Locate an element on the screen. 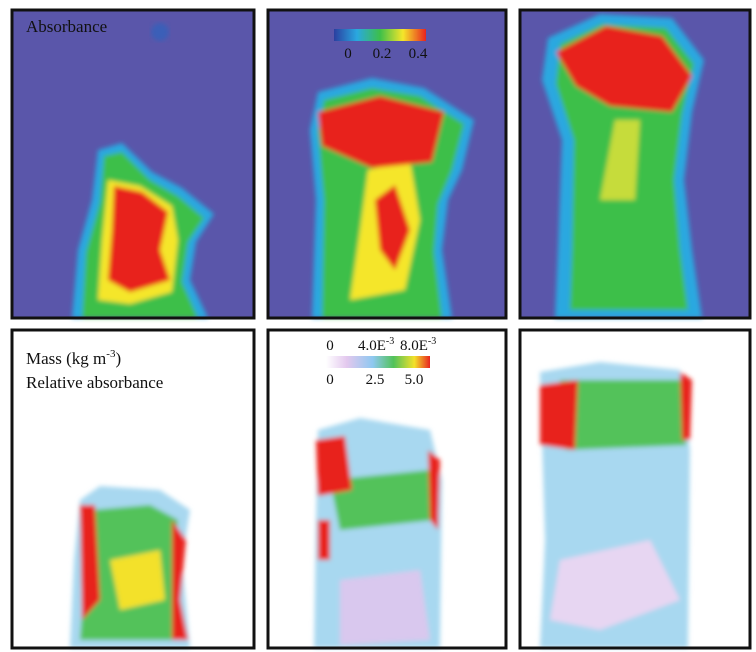 The image size is (756, 652). colorbar-tick: 0.2 is located at coordinates (382, 54).